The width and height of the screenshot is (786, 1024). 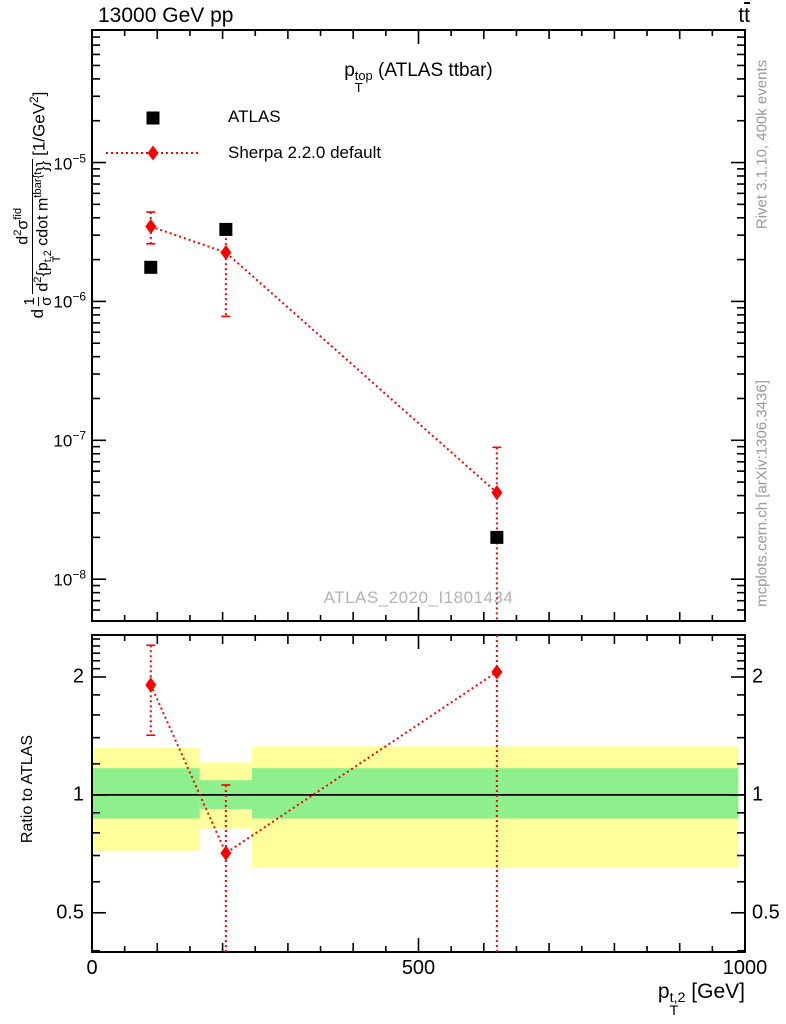 I want to click on ratio-y-tick-label-left: 1, so click(x=78, y=794).